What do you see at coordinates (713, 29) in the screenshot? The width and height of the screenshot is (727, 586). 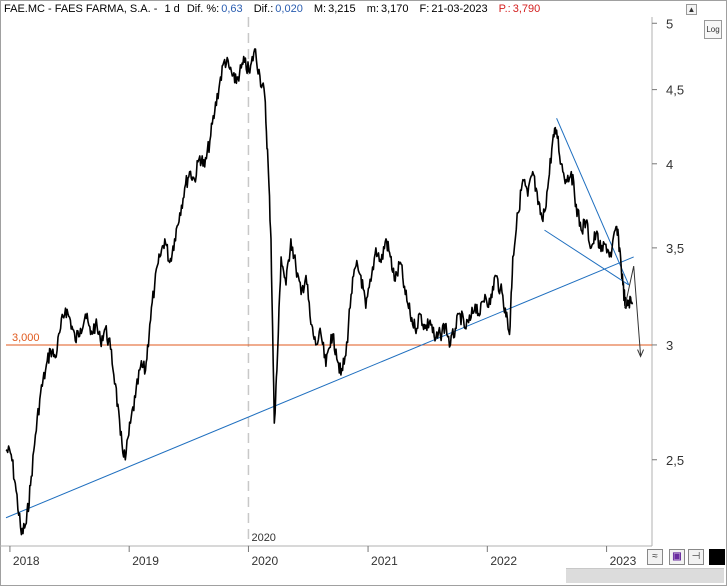 I see `log-scale-button: Log` at bounding box center [713, 29].